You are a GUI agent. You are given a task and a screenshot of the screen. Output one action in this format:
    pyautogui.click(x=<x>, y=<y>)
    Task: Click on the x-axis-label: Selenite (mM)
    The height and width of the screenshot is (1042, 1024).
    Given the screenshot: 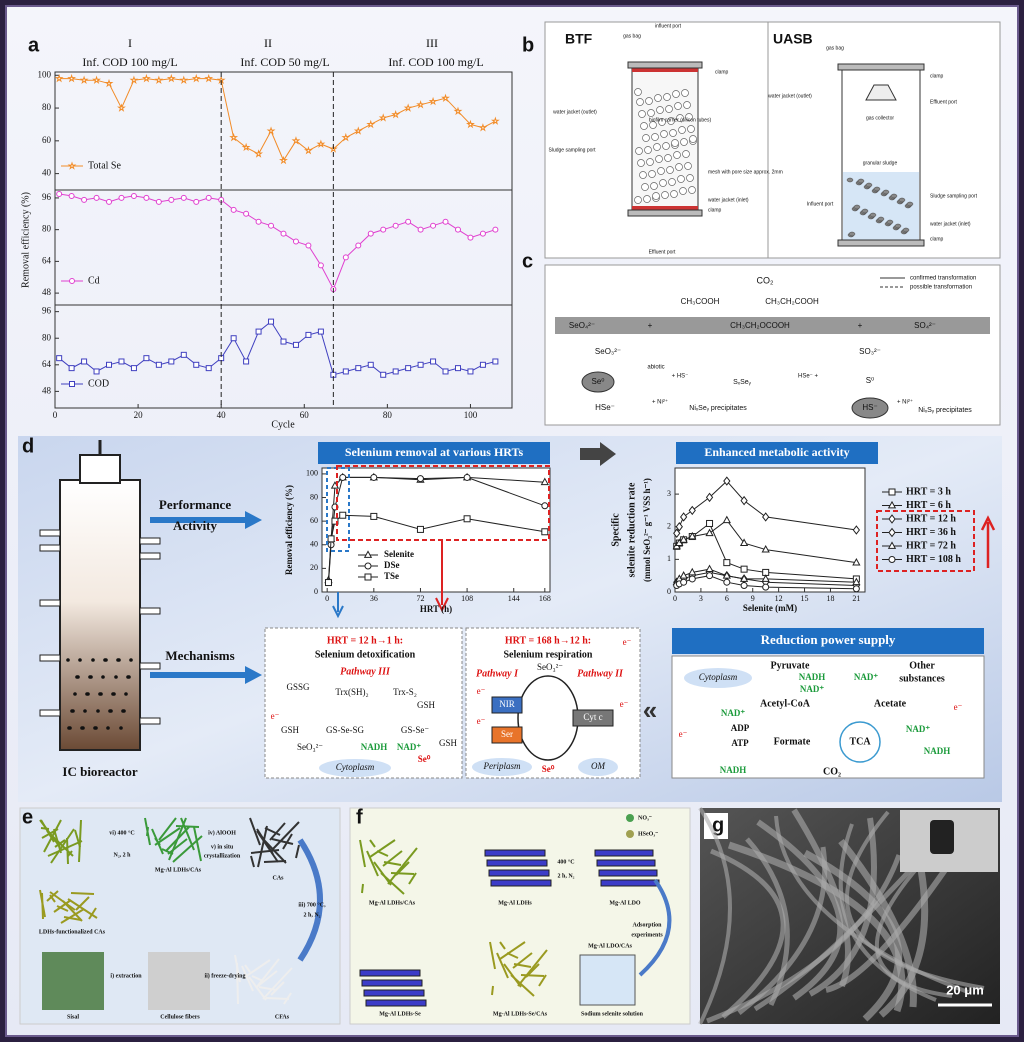 What is the action you would take?
    pyautogui.click(x=770, y=608)
    